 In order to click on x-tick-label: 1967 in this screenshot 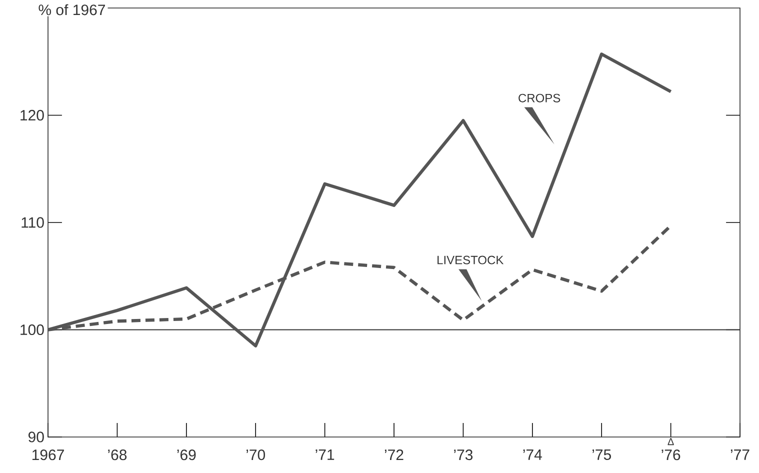, I will do `click(48, 455)`.